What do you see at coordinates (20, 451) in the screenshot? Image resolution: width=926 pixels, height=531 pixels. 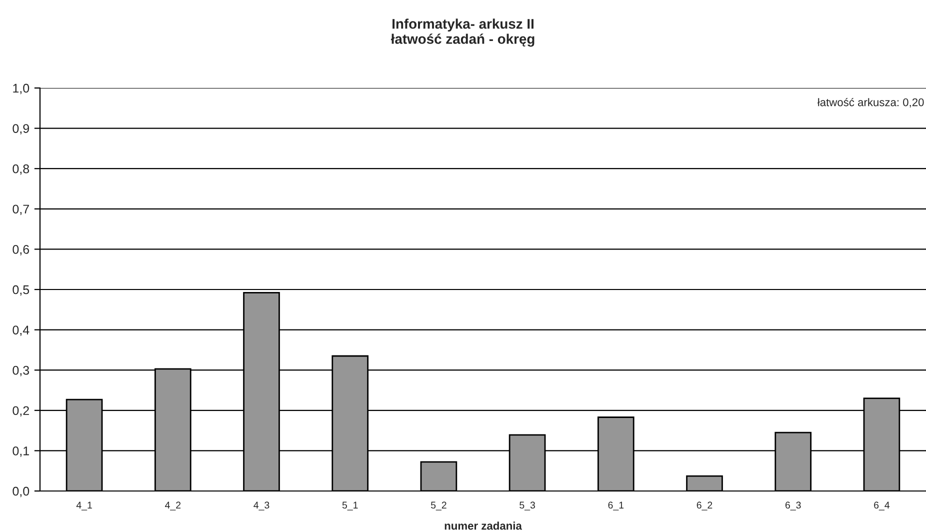 I see `y-tick-label: 0,1` at bounding box center [20, 451].